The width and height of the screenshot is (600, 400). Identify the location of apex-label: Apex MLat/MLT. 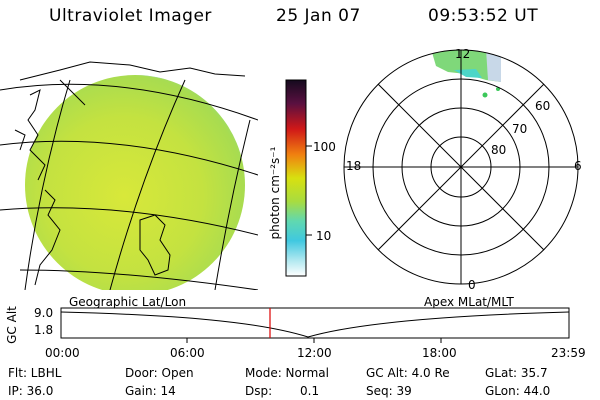
(469, 302).